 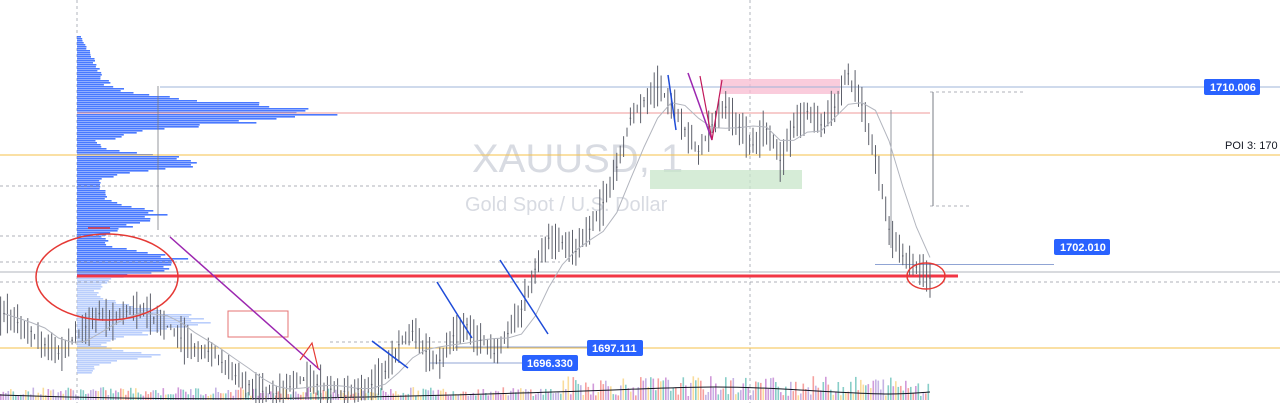 I want to click on price-tag-1696: 1696.330, so click(x=550, y=363).